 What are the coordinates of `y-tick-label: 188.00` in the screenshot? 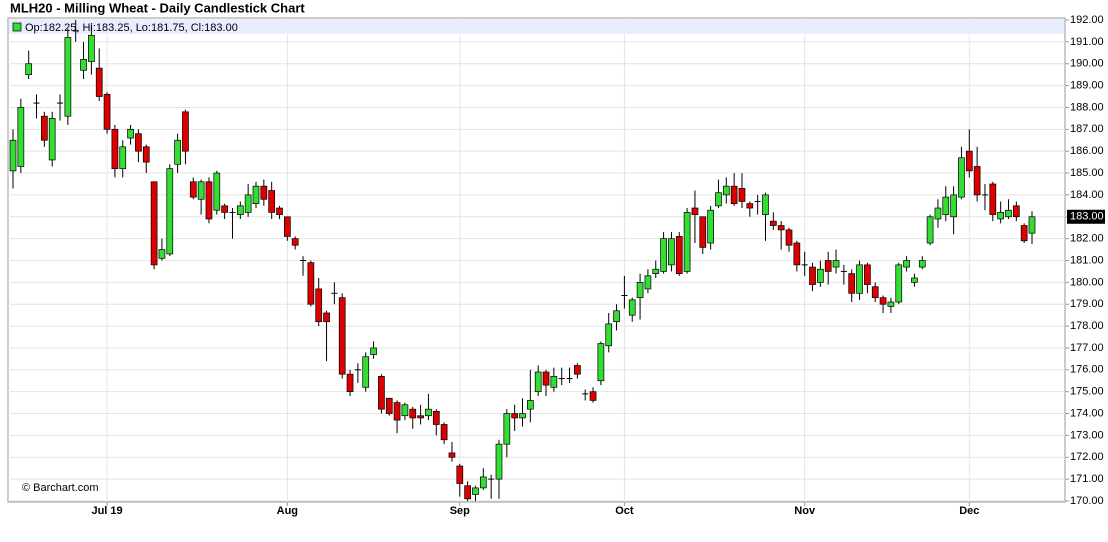 It's located at (1087, 107).